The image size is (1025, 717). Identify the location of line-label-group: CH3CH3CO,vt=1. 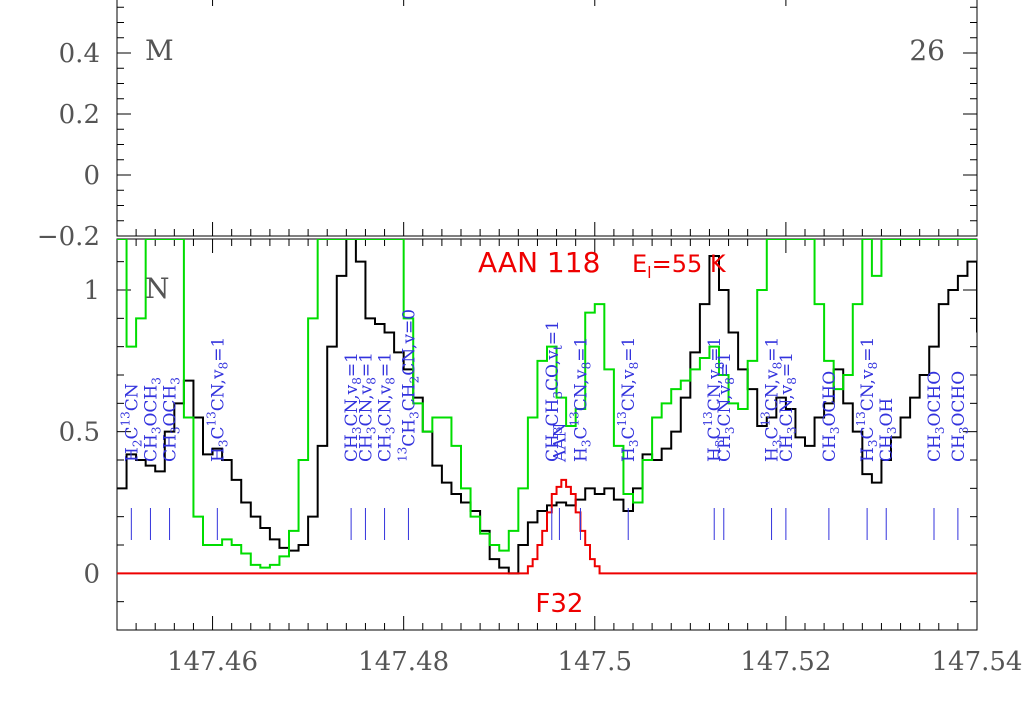
(554, 430).